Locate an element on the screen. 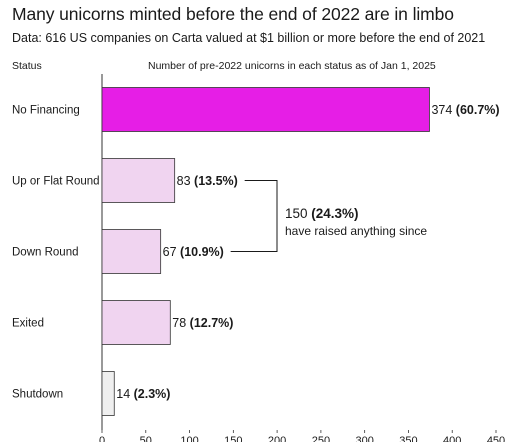 The image size is (530, 442). category-label-exited: Exited is located at coordinates (28, 324).